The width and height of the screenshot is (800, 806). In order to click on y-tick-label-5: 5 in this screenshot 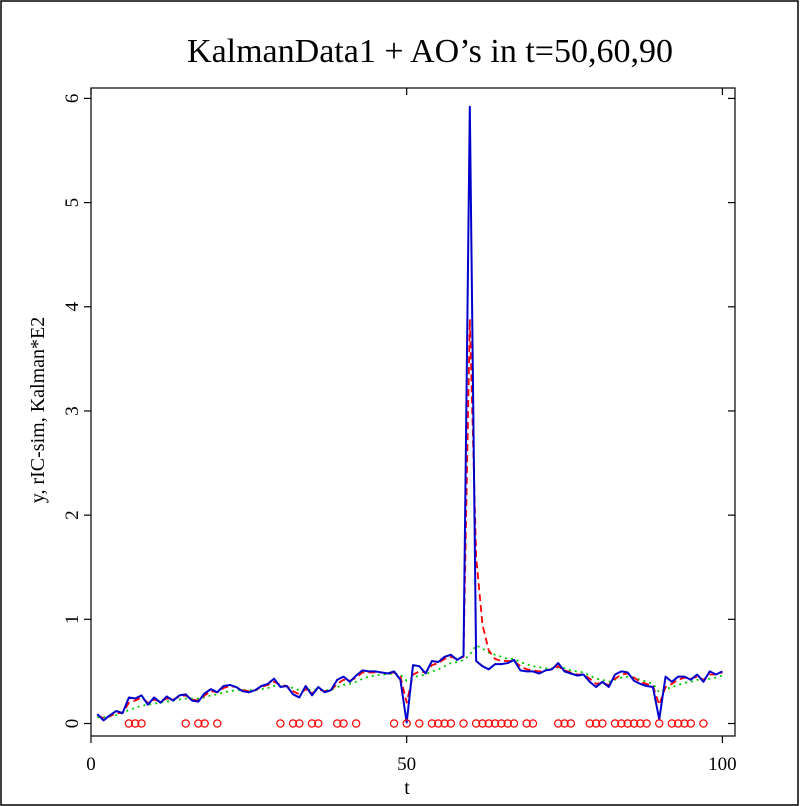, I will do `click(72, 203)`.